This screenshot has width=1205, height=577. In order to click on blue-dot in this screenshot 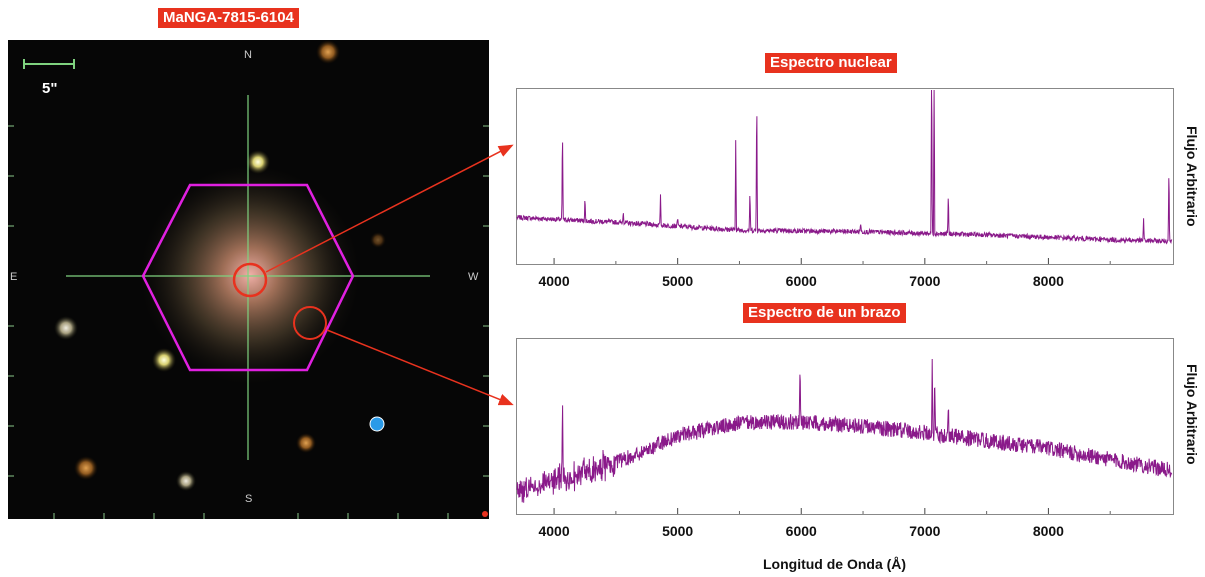, I will do `click(377, 424)`.